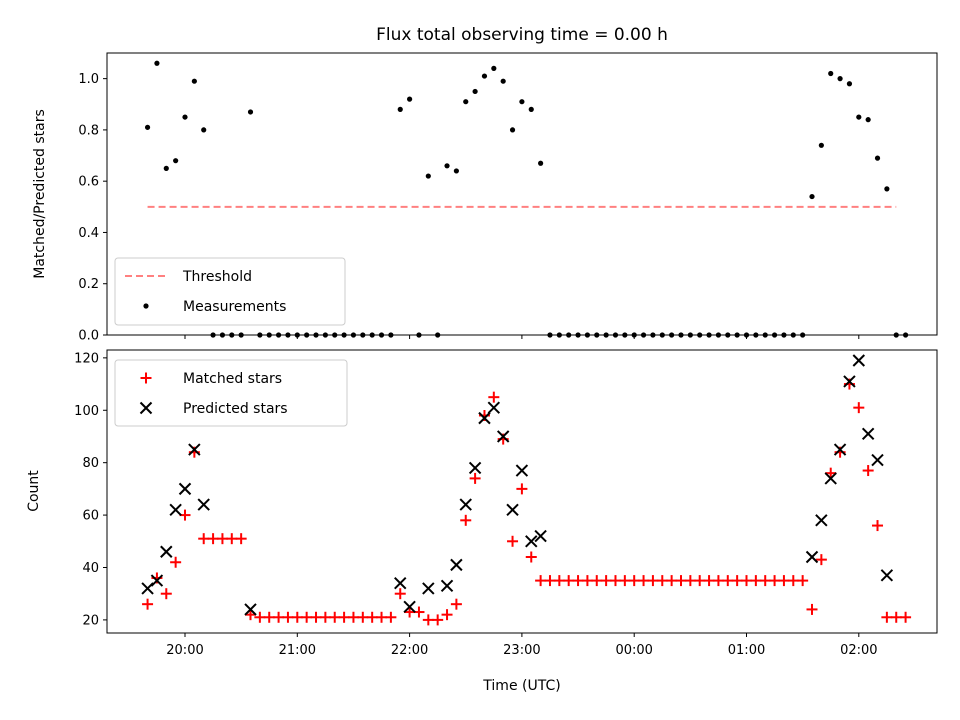 This screenshot has height=720, width=960. Describe the element at coordinates (34, 491) in the screenshot. I see `bottom-y-axis-label: Count` at that location.